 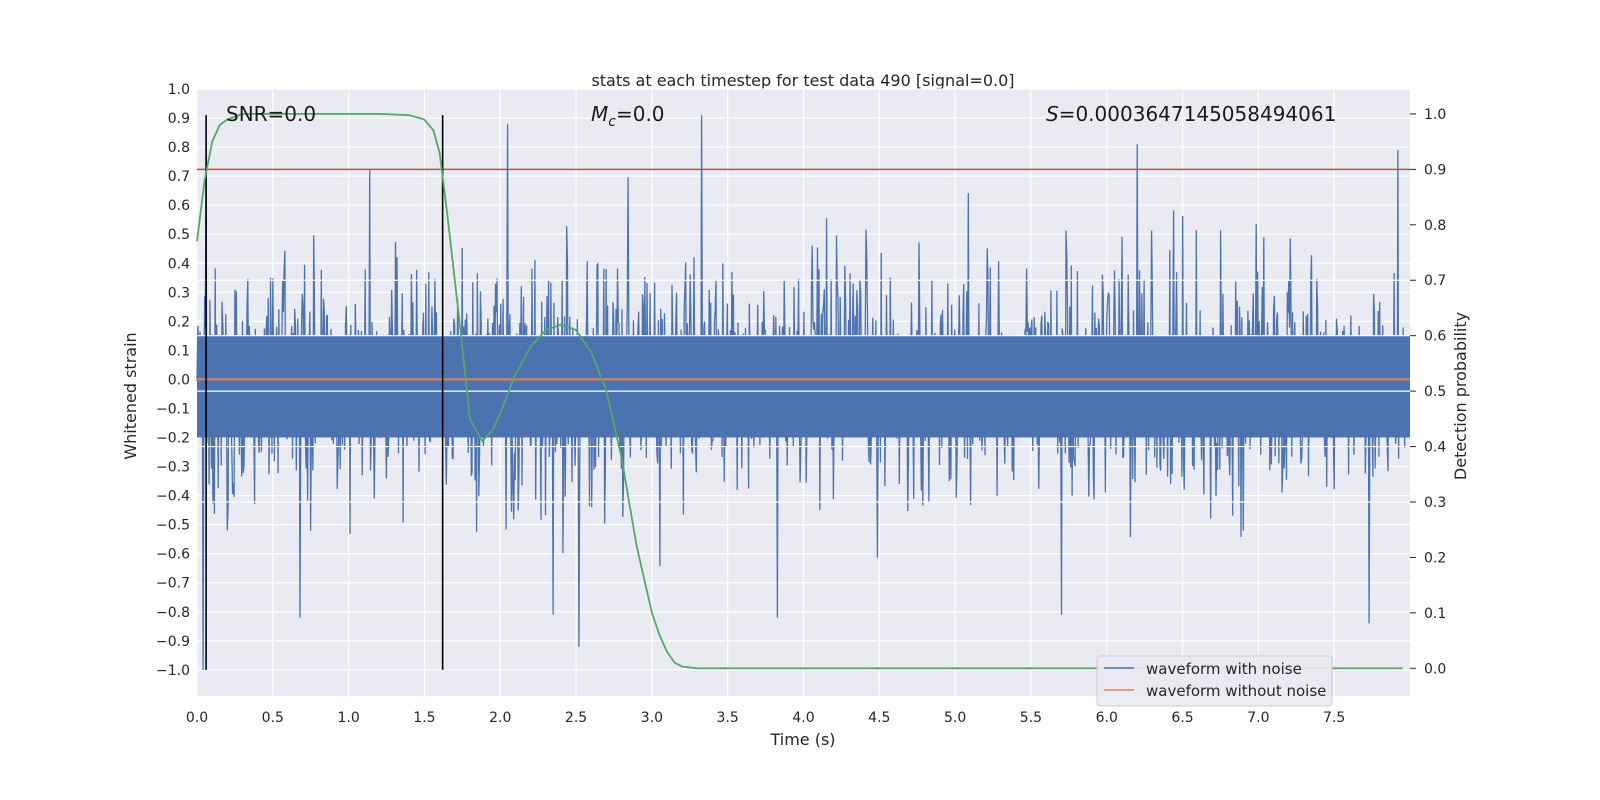 What do you see at coordinates (179, 293) in the screenshot?
I see `y-left-tick-label: 0.3` at bounding box center [179, 293].